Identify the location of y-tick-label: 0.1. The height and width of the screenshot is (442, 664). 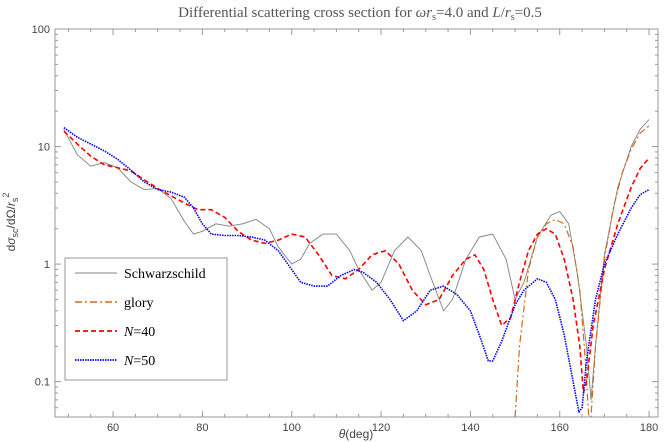
(42, 383).